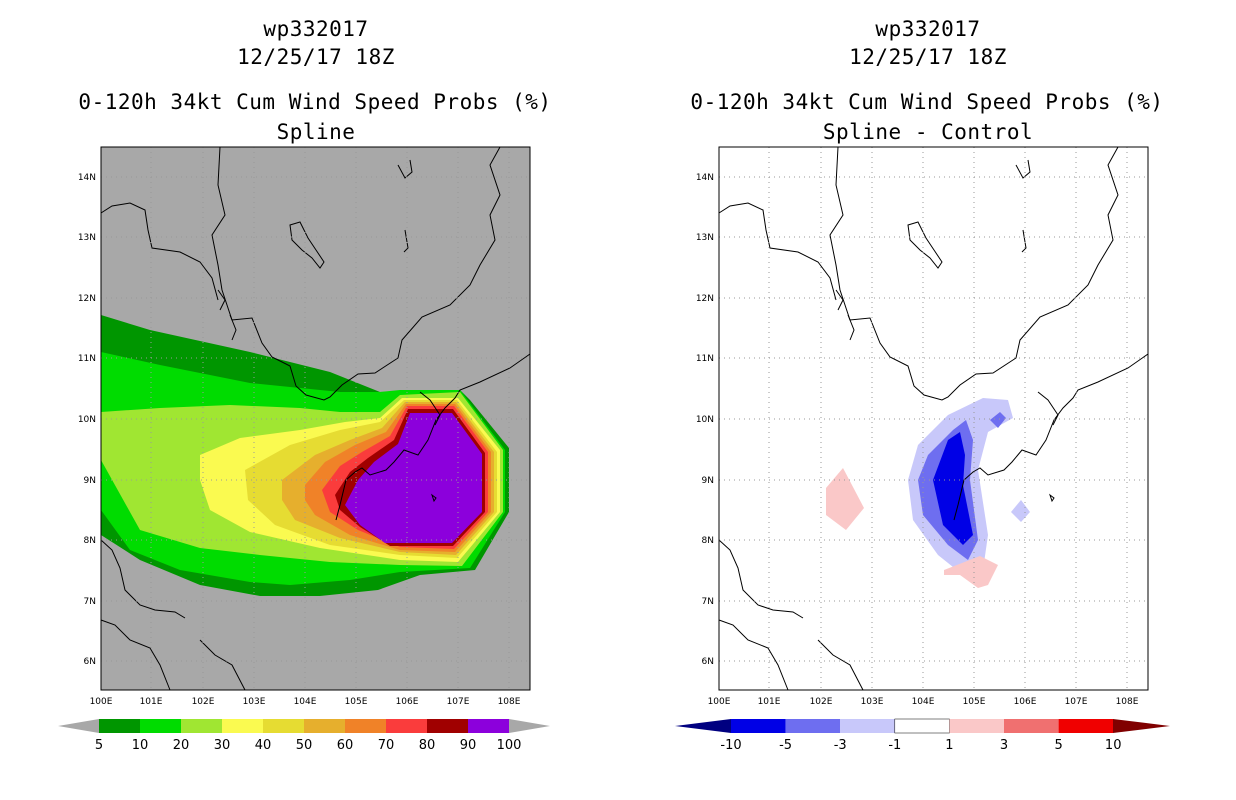 The image size is (1236, 800). What do you see at coordinates (90, 541) in the screenshot?
I see `left-lat-label: 8N` at bounding box center [90, 541].